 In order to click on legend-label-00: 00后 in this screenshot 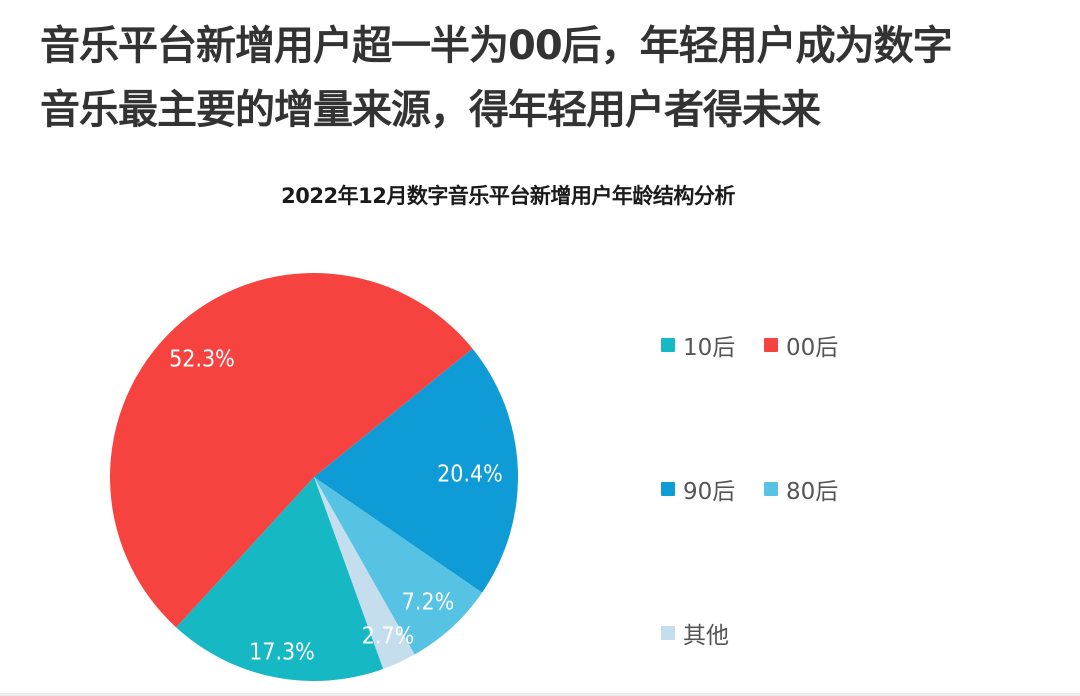, I will do `click(812, 348)`.